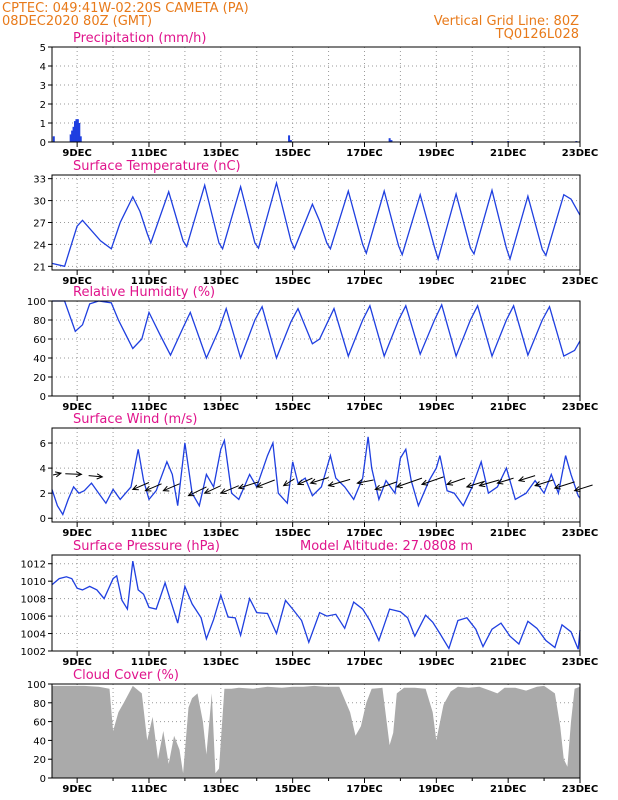 The height and width of the screenshot is (800, 618). What do you see at coordinates (125, 8) in the screenshot?
I see `header-station: CPTEC: 049:41W-02:20S CAMETA (PA)` at bounding box center [125, 8].